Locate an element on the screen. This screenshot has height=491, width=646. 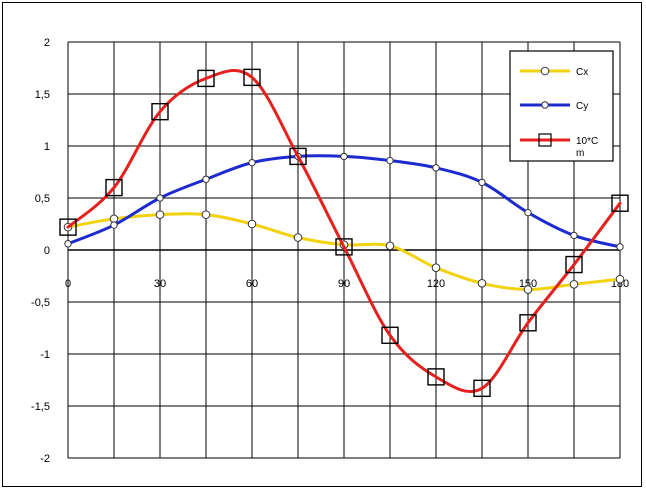
x-tick-label: 90 is located at coordinates (344, 284).